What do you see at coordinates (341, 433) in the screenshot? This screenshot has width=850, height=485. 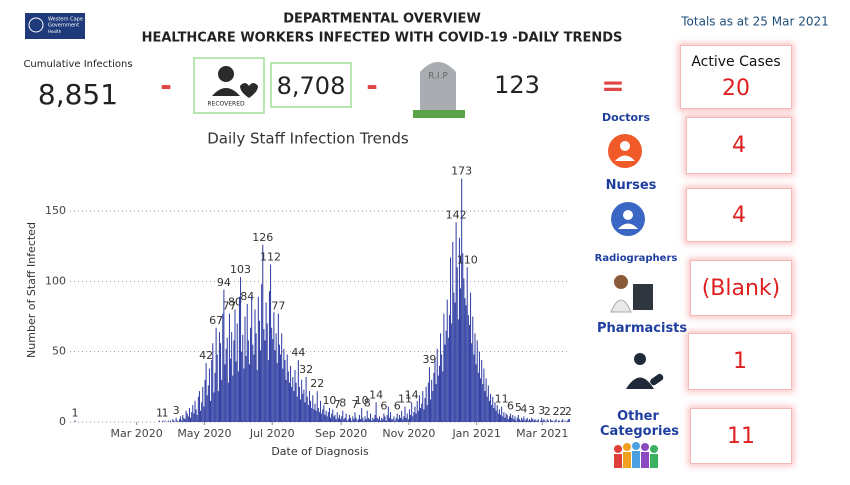 I see `x-tick-label: Sep 2020` at bounding box center [341, 433].